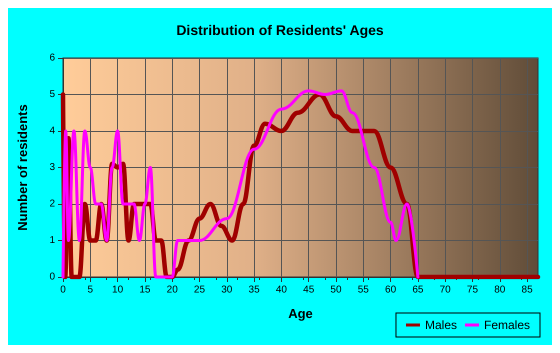 This screenshot has height=353, width=560. I want to click on x-tick-label: 80, so click(500, 290).